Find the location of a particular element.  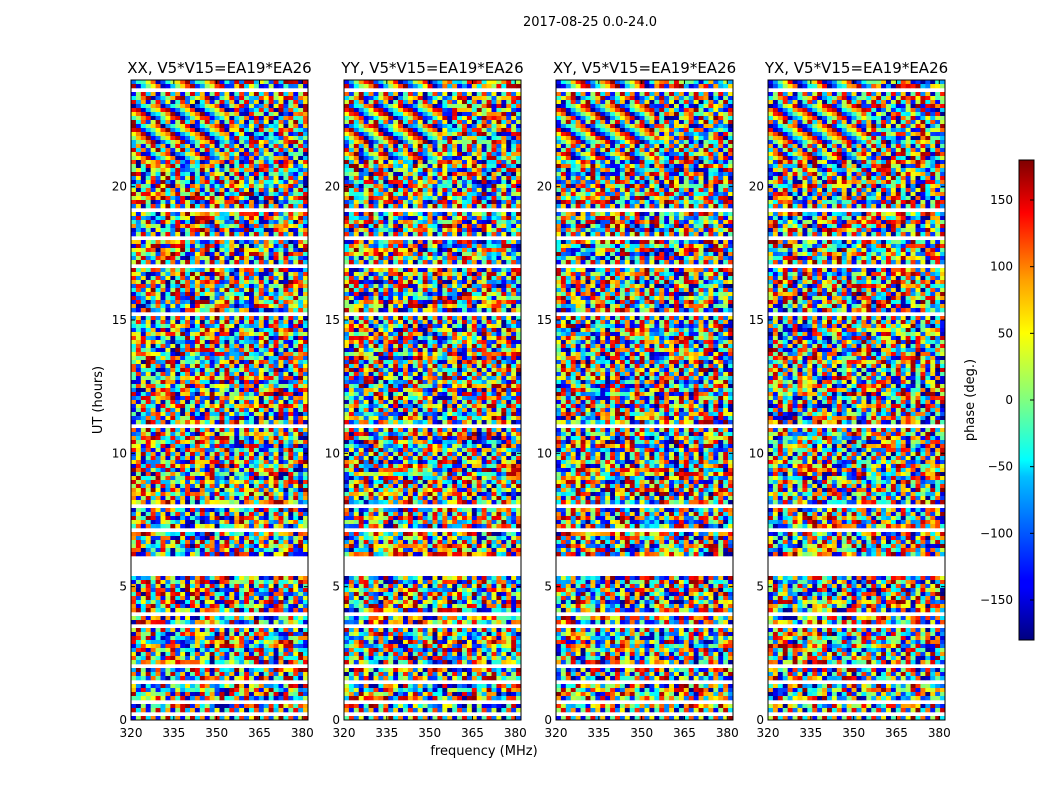

colorbar-ticks: 150 100 50 0 −50 −100 −150 is located at coordinates (1007, 400).